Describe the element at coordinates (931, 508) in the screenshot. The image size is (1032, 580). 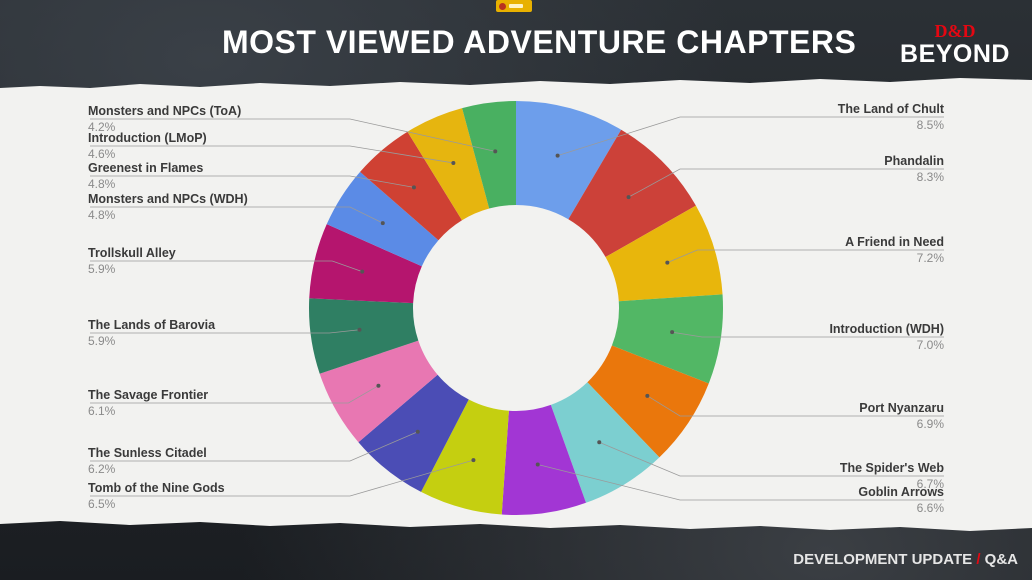
I see `slice-value-label: 6.6%` at that location.